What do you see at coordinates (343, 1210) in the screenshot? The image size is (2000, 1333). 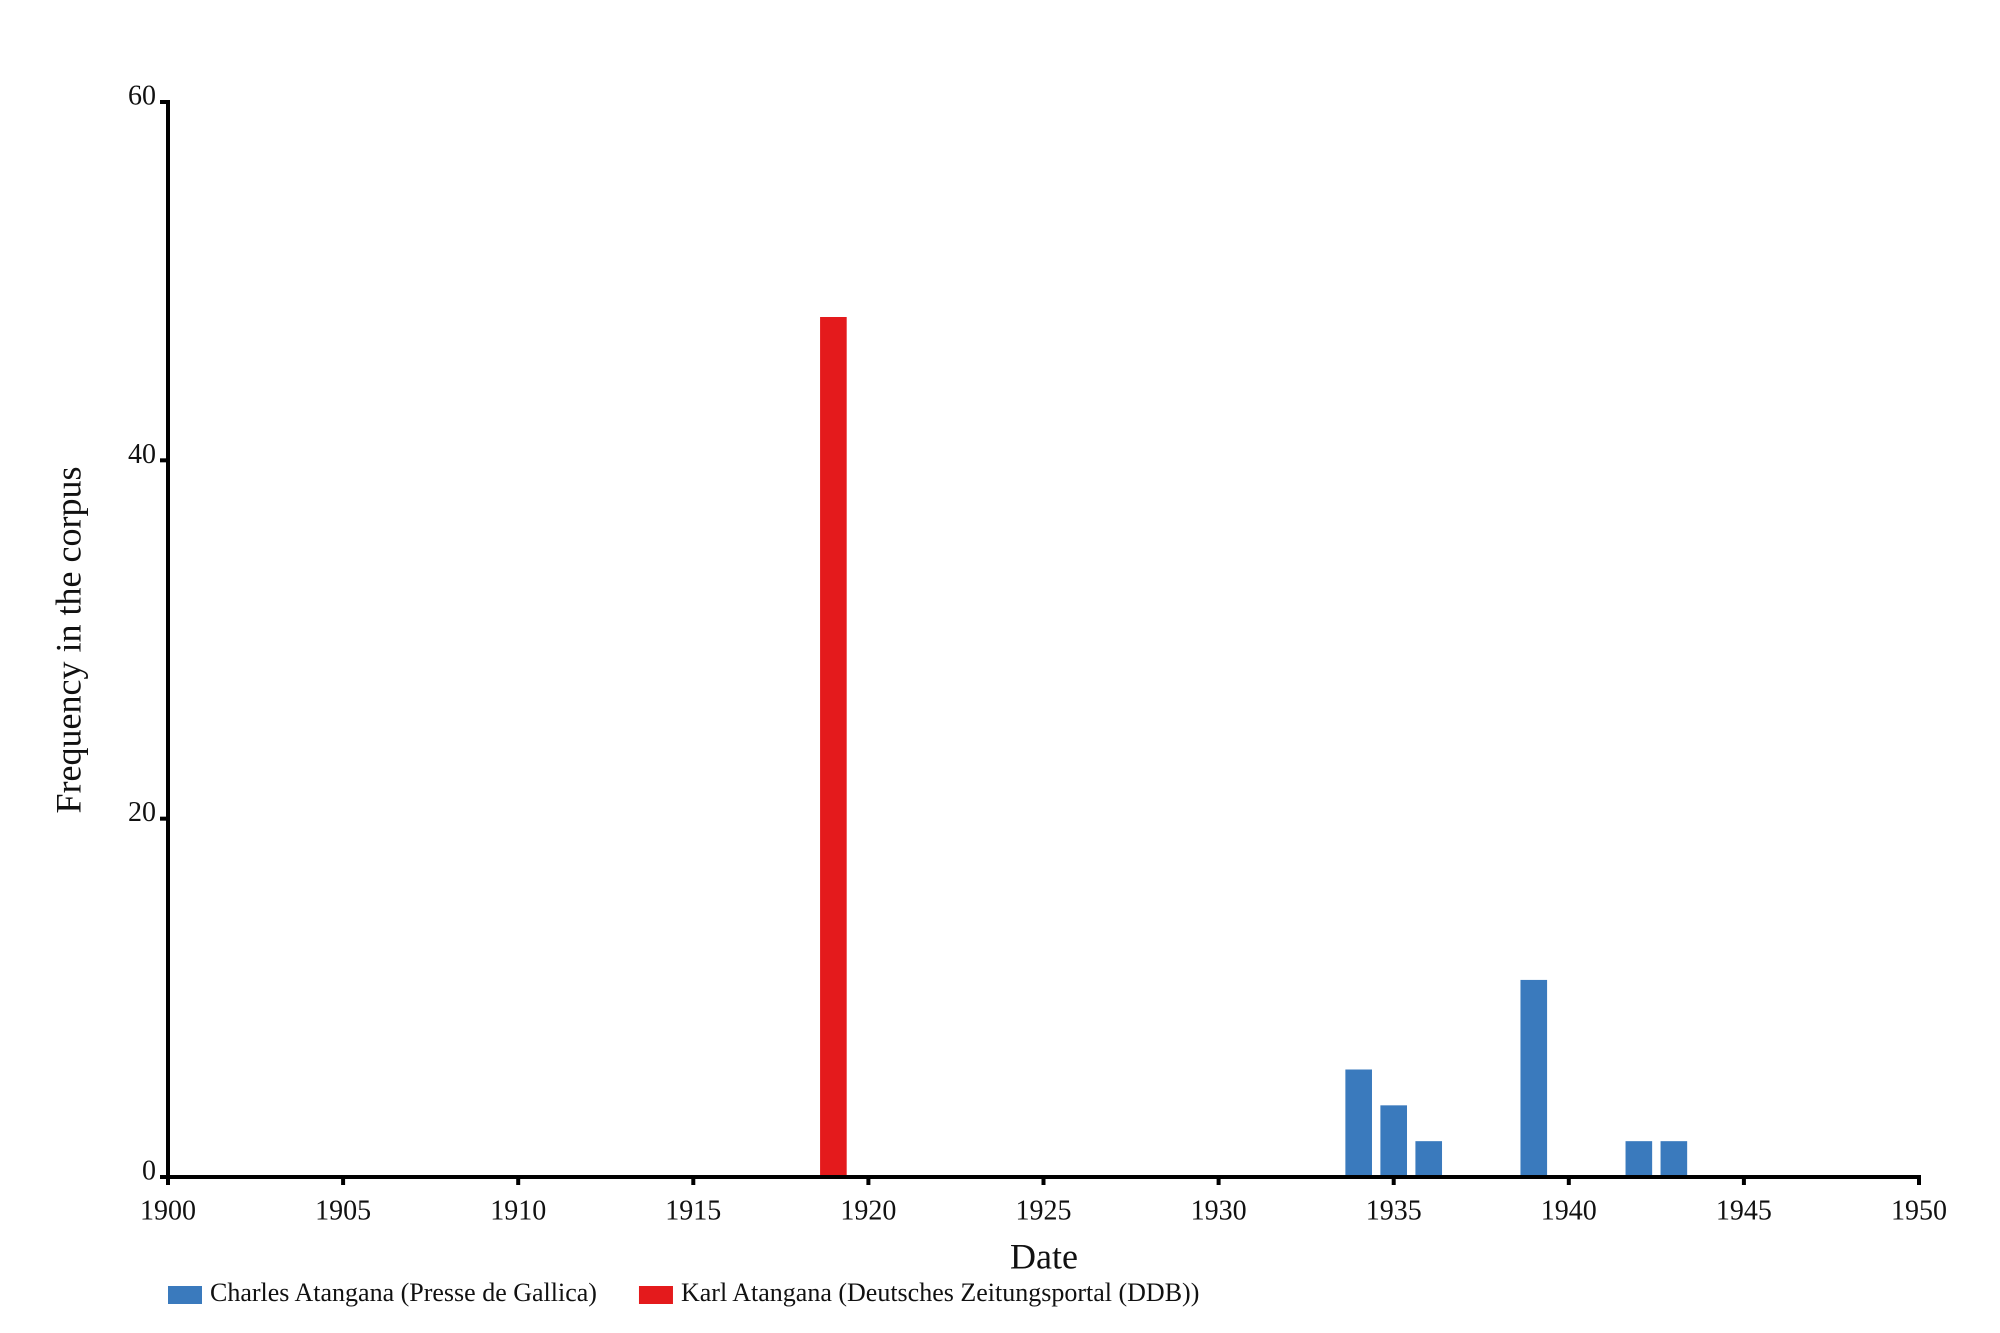 I see `x-tick-label: 1905` at bounding box center [343, 1210].